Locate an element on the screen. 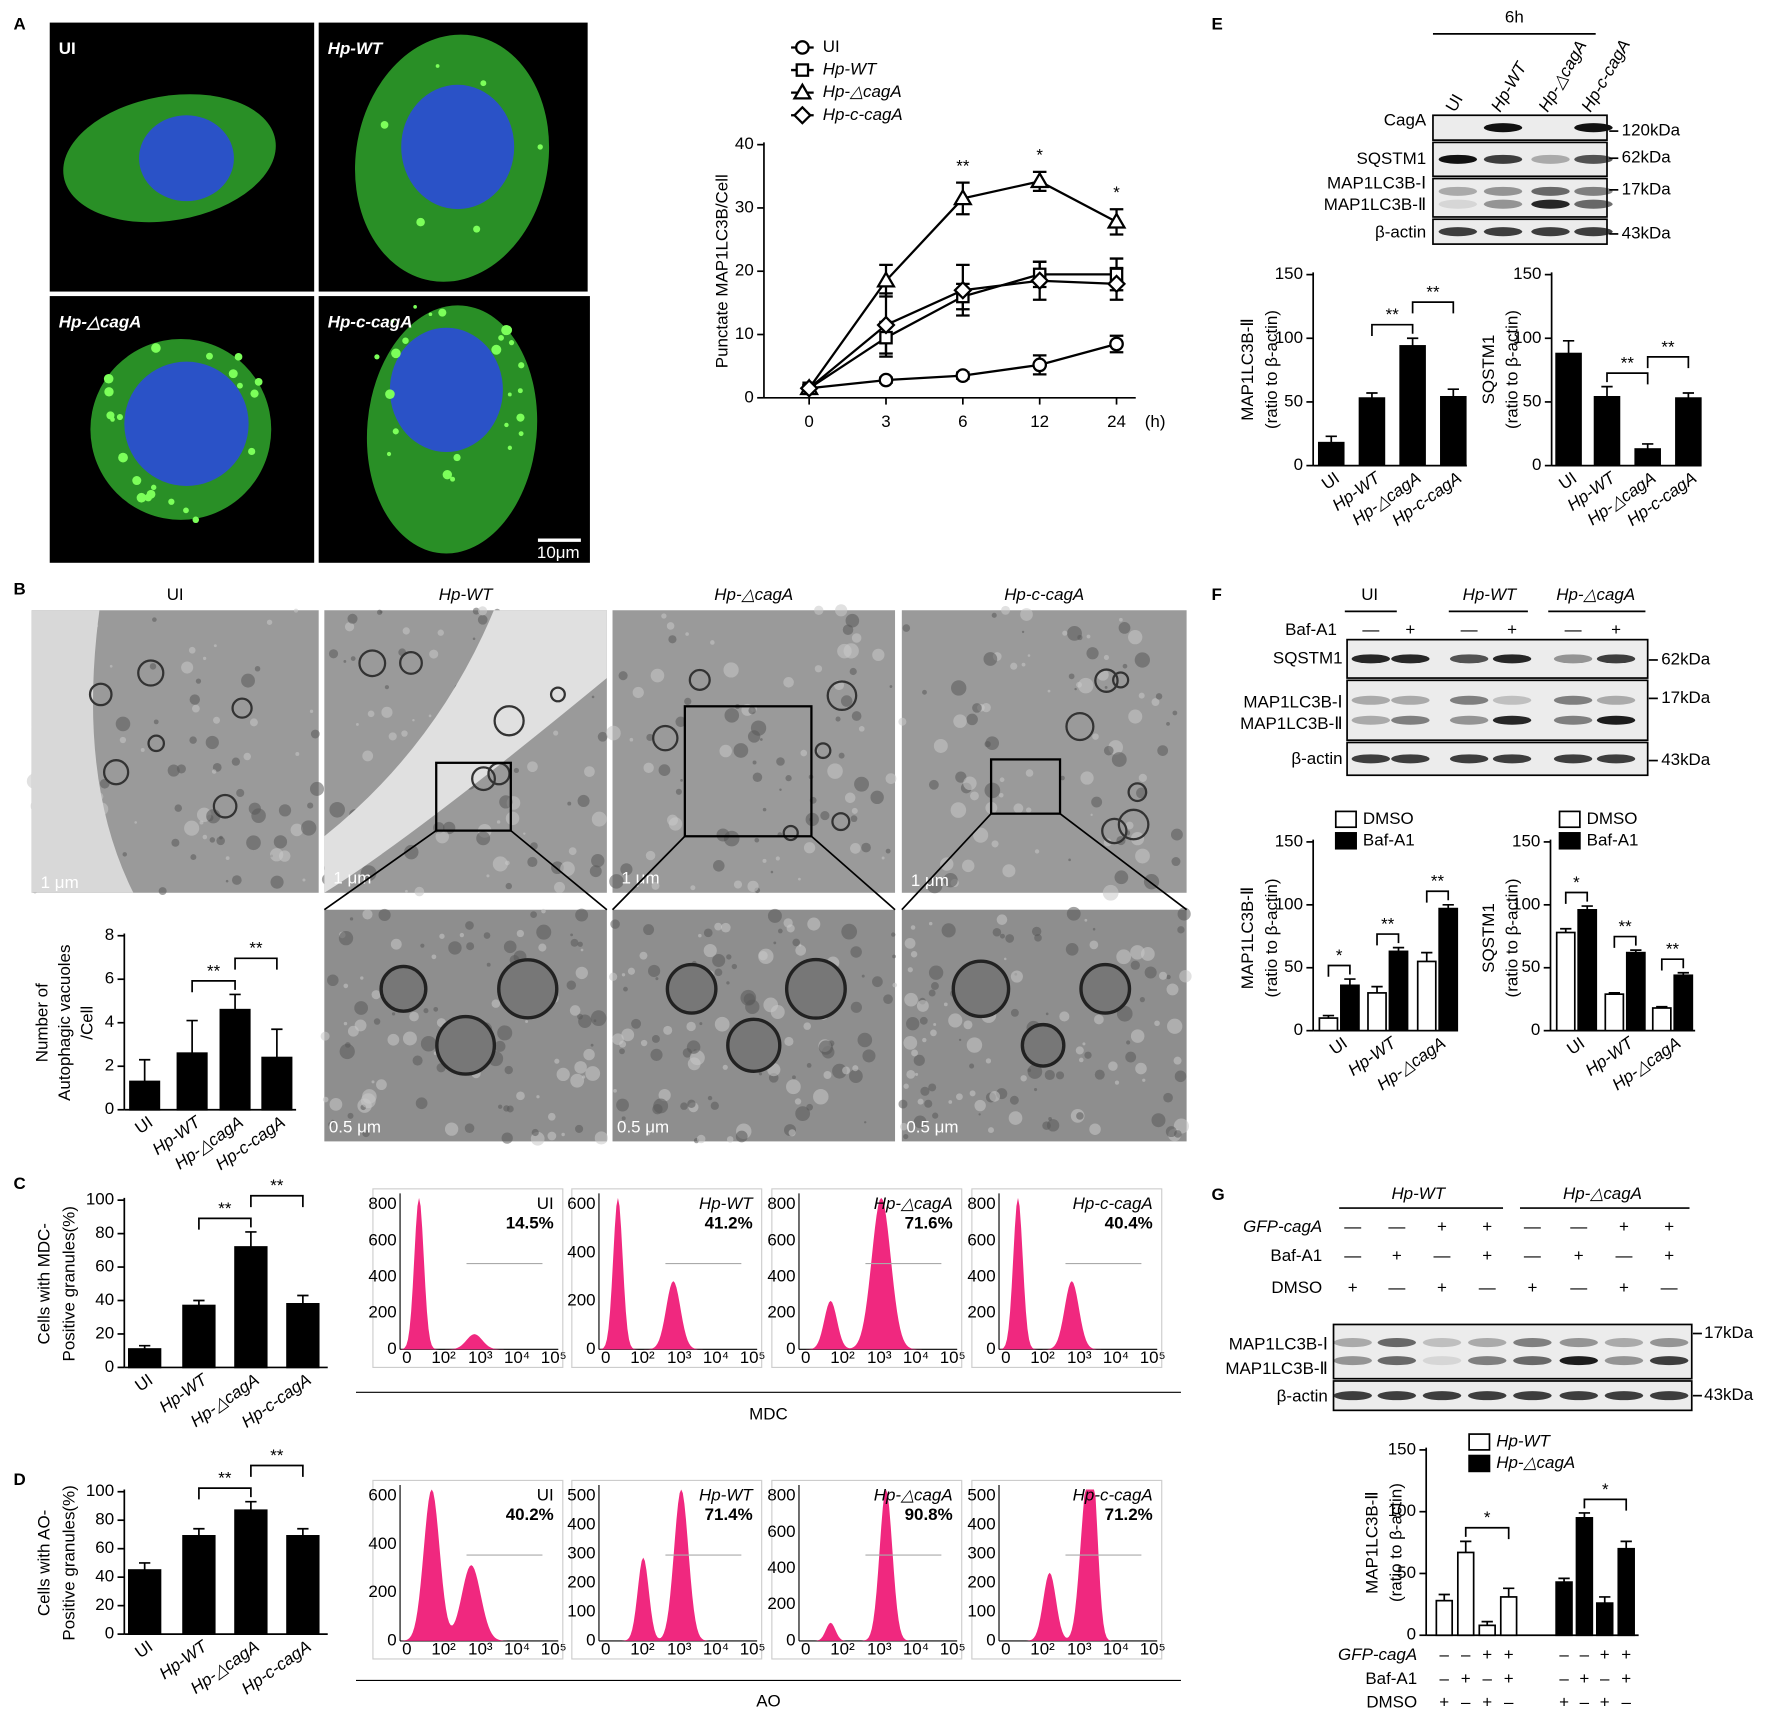  condition-label: Baf-A1 is located at coordinates (1296, 1255).